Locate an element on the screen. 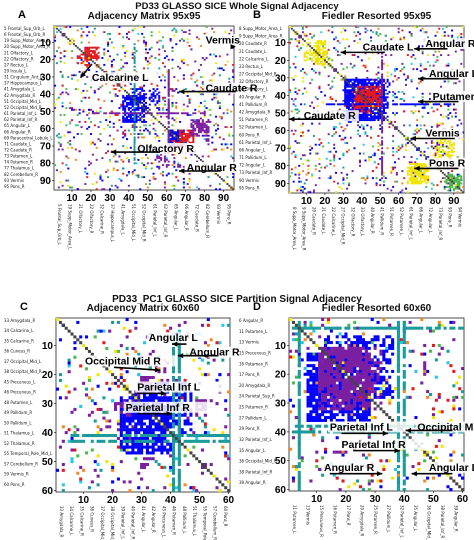 This screenshot has width=474, height=540. column-label: 33 Olfactory_L is located at coordinates (362, 222).